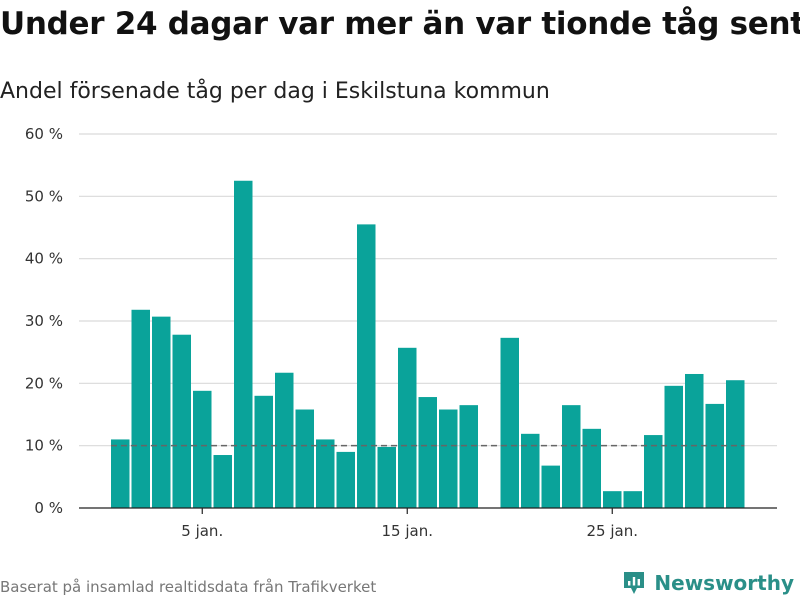 Image resolution: width=800 pixels, height=600 pixels. I want to click on newsworthy-logo-icon, so click(634, 583).